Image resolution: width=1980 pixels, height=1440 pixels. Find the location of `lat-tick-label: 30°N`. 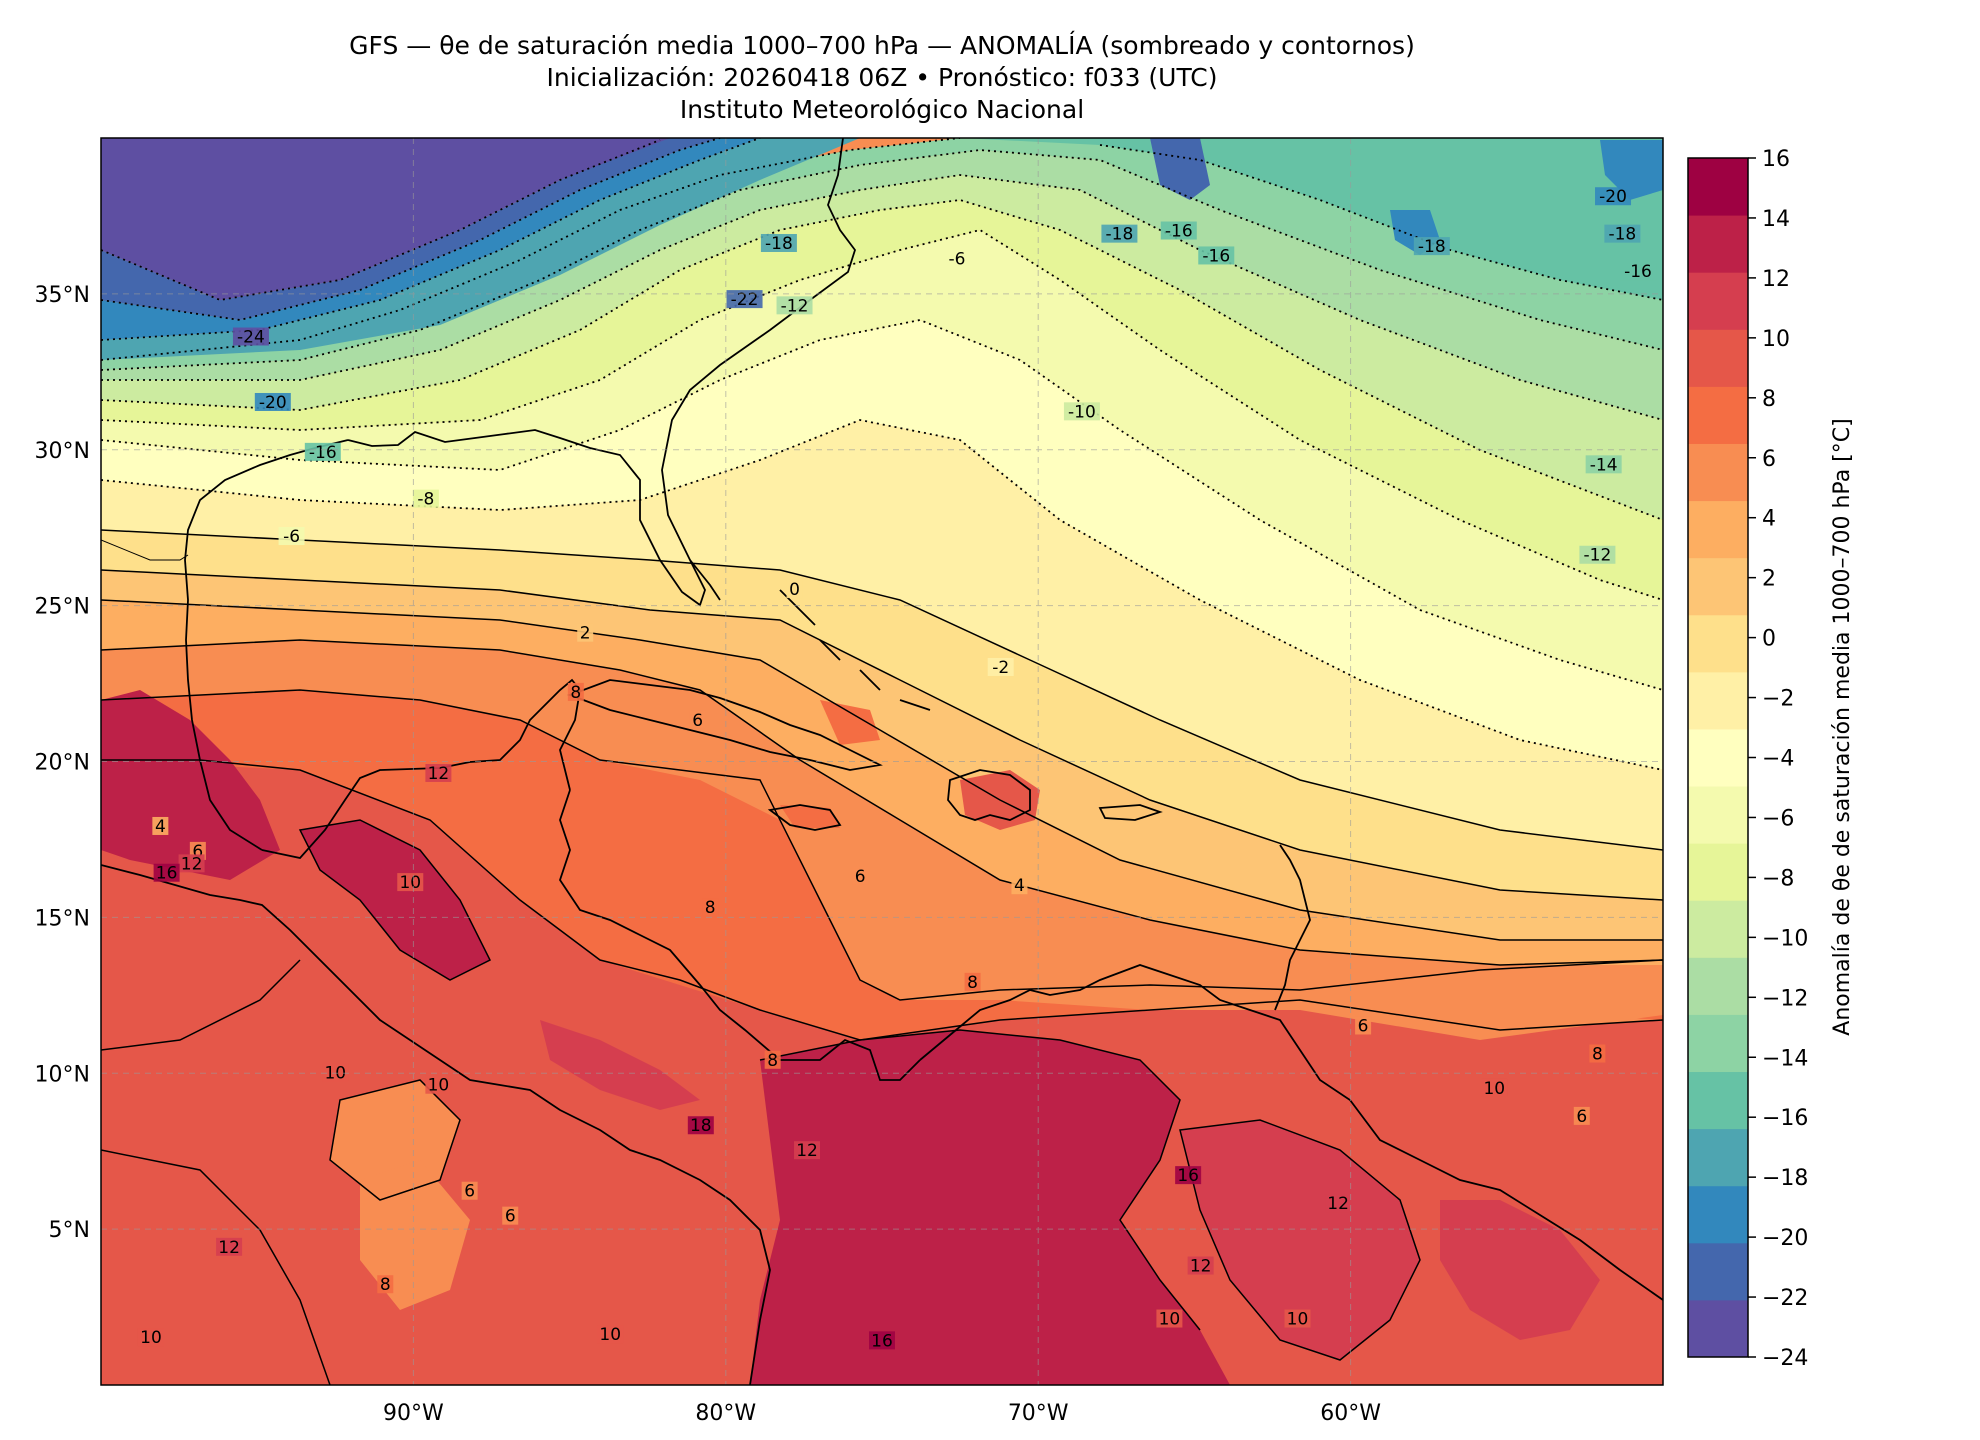

lat-tick-label: 30°N is located at coordinates (62, 451).